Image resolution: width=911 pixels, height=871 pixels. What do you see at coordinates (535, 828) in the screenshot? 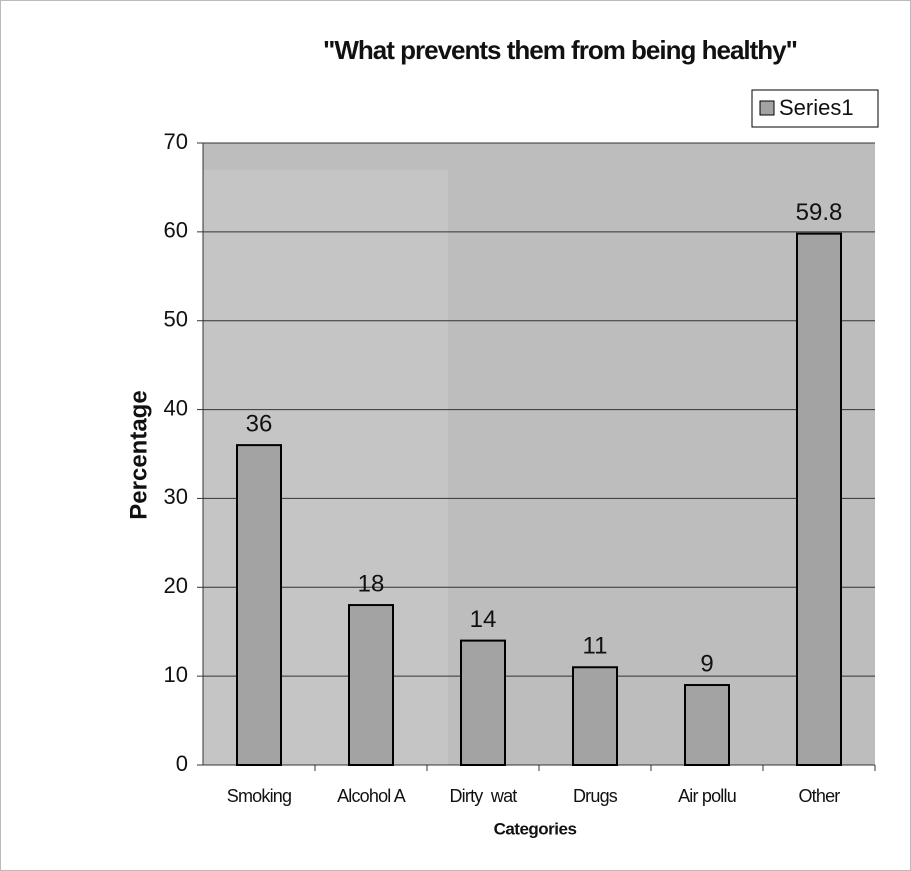
I see `x-axis-label: Categories` at bounding box center [535, 828].